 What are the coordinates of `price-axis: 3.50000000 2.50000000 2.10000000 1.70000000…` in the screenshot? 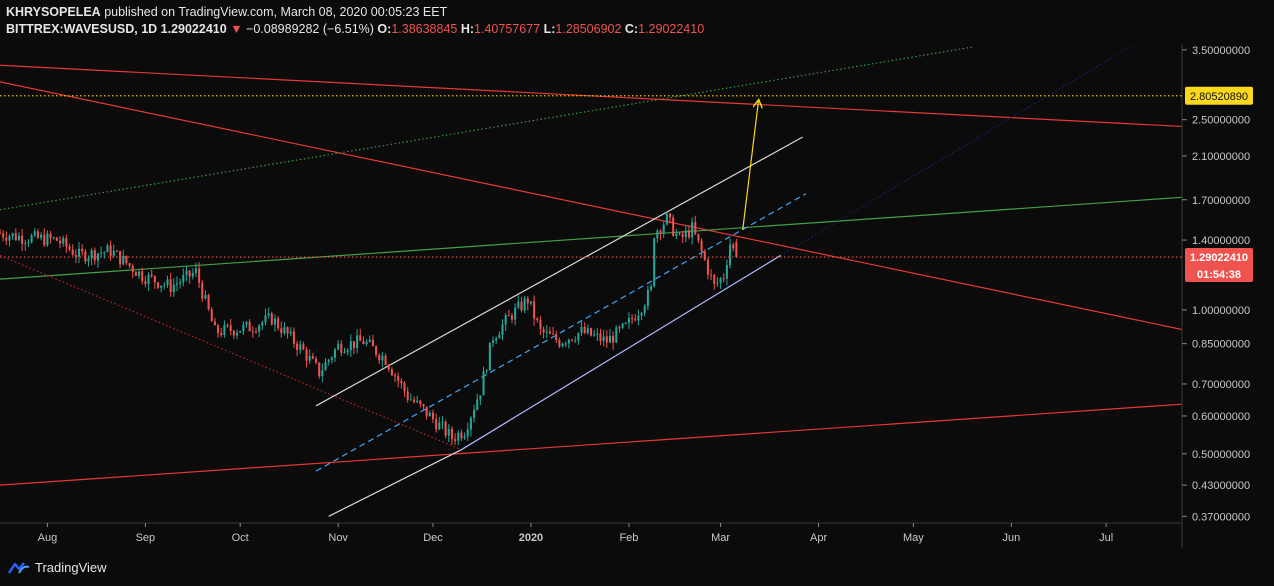 It's located at (1215, 296).